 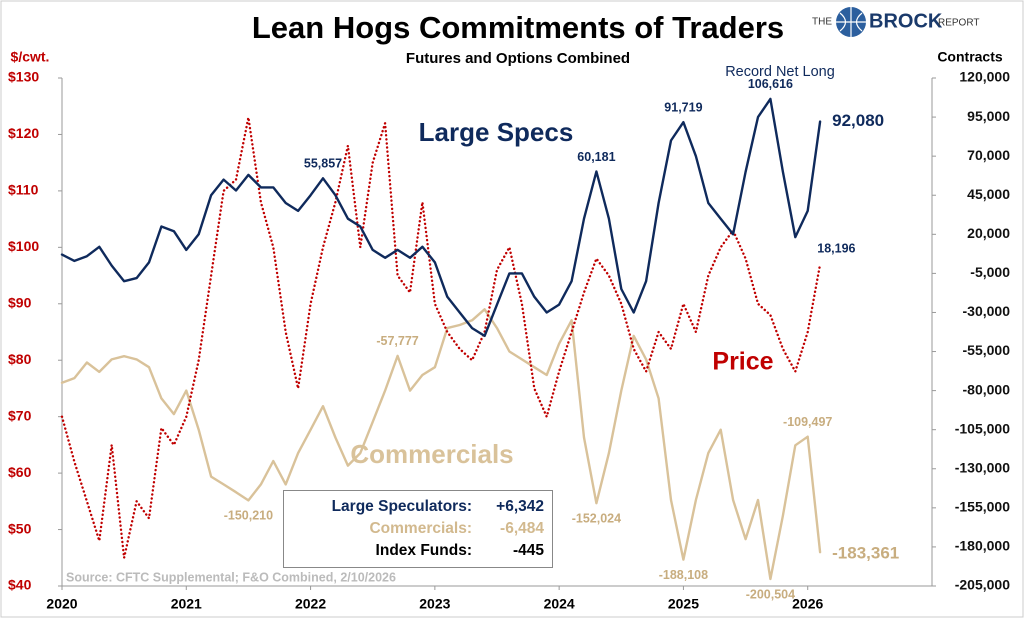 I want to click on y2-tick-label: -205,000, so click(x=982, y=585).